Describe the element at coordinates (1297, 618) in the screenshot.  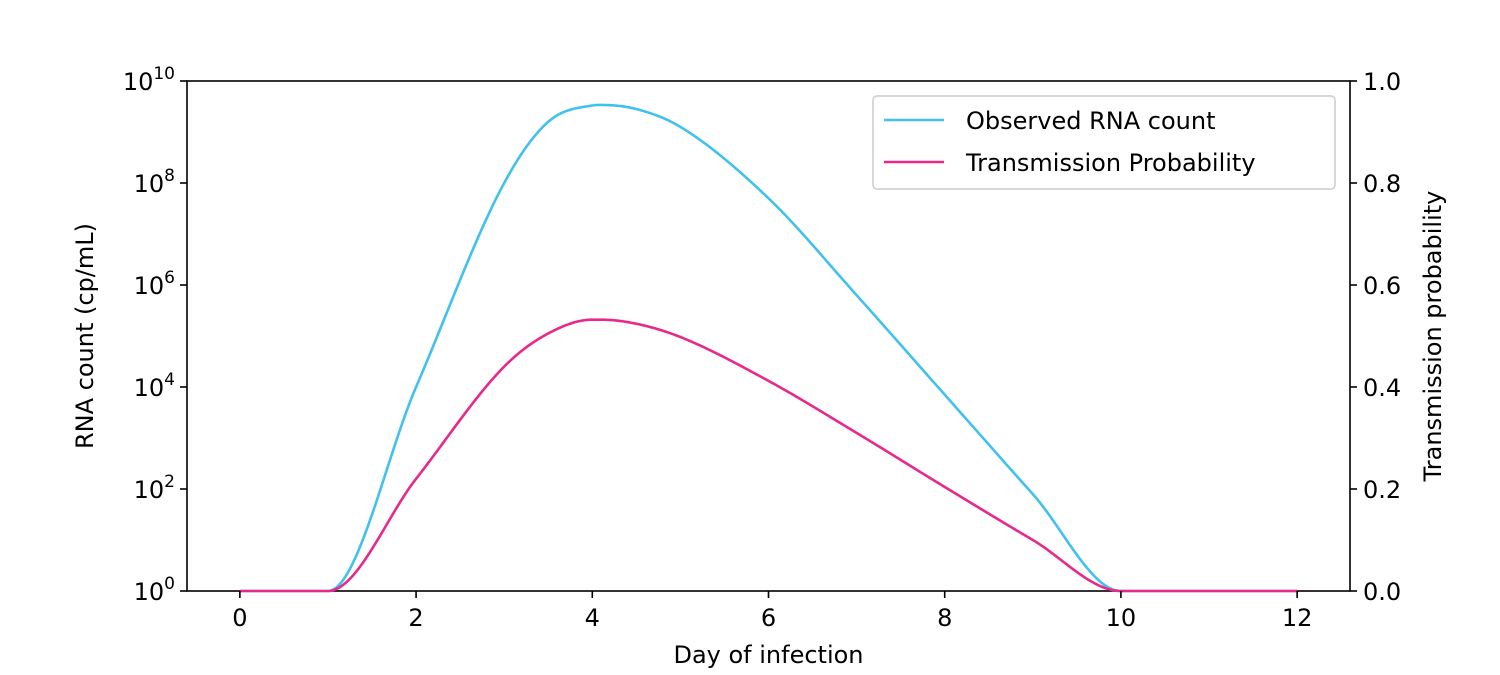
I see `x-tick-label: 12` at that location.